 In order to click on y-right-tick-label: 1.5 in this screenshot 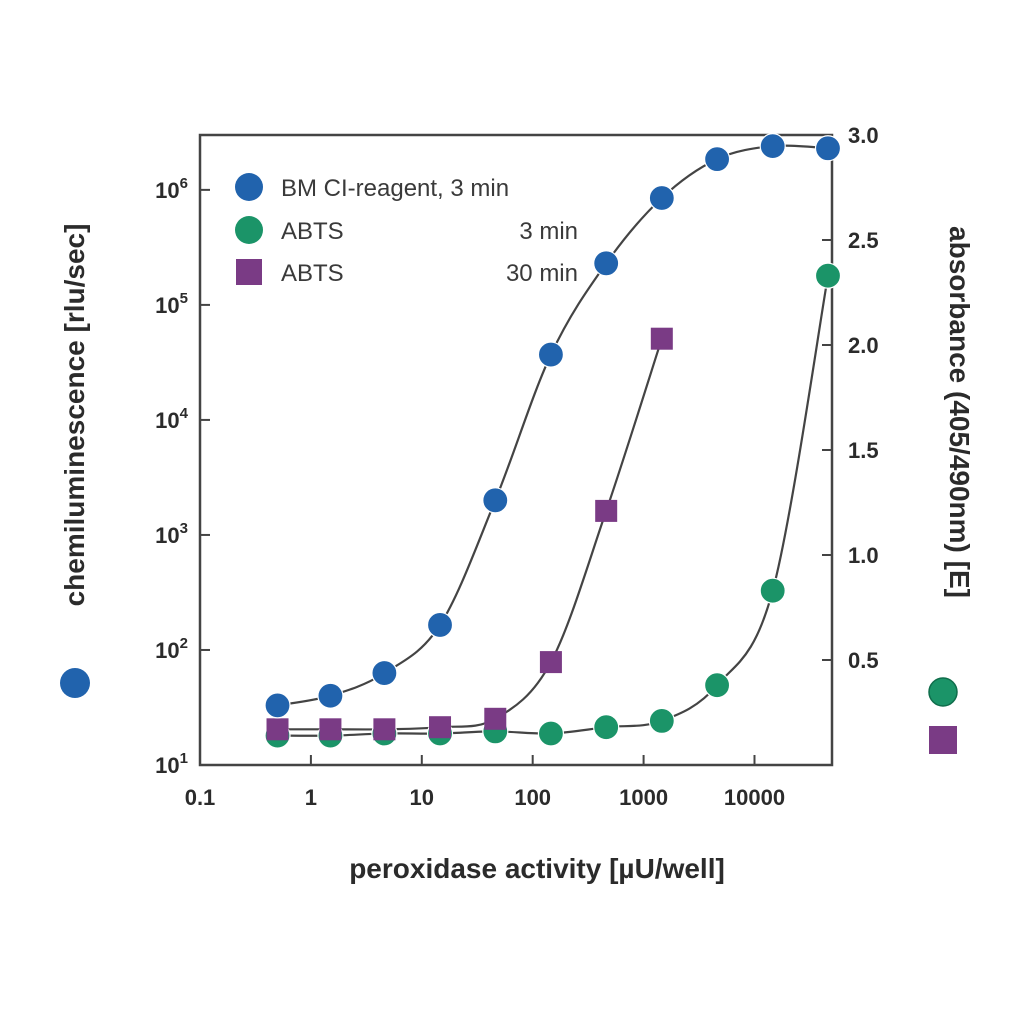, I will do `click(863, 450)`.